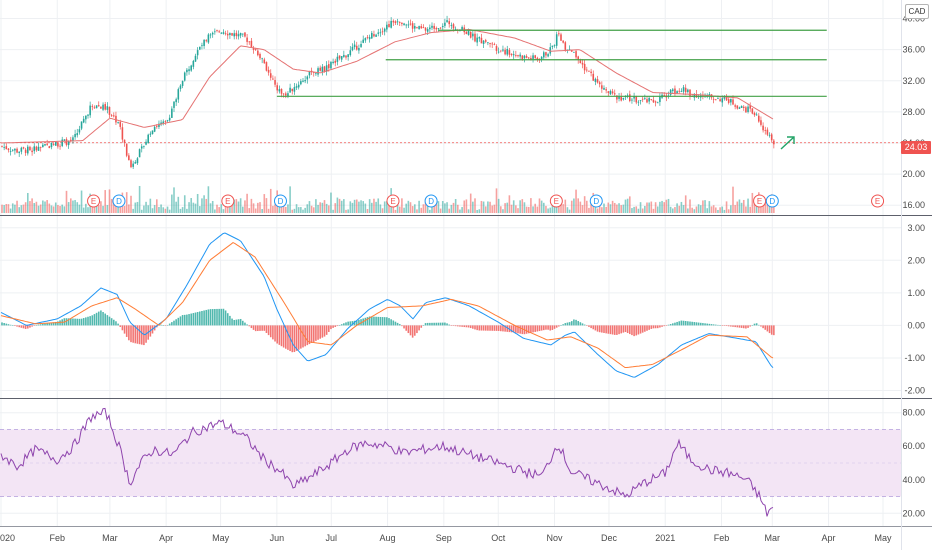  I want to click on macd-axis-tick: -2.00, so click(914, 390).